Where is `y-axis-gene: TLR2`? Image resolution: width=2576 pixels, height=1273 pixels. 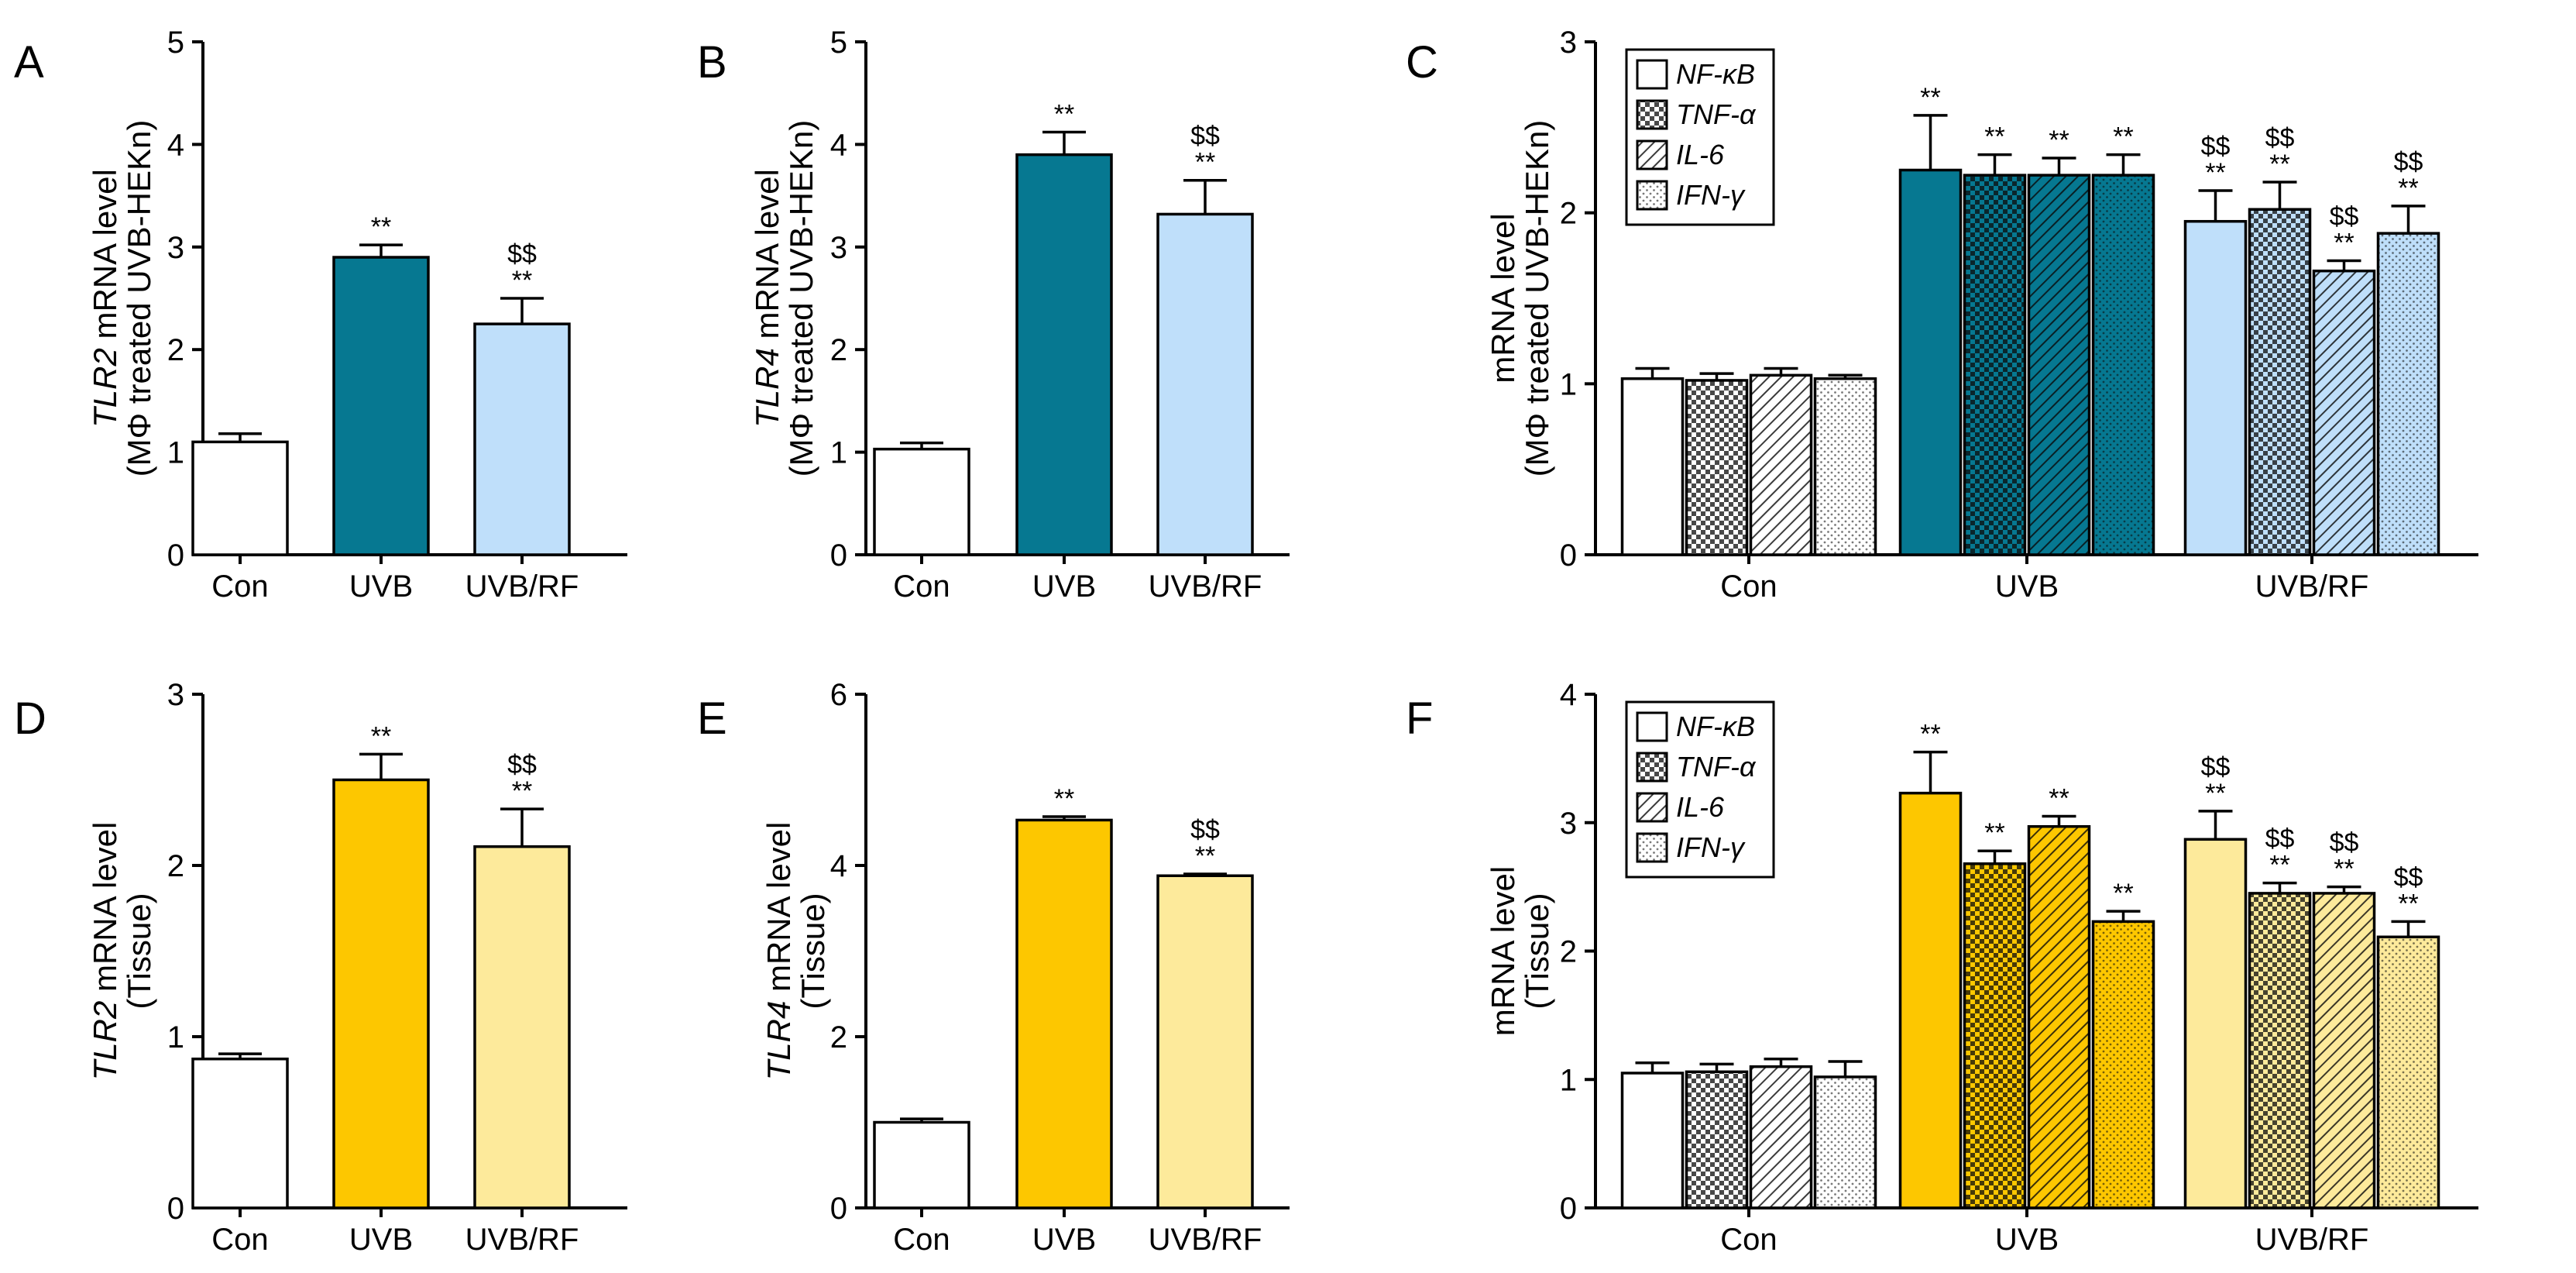 y-axis-gene: TLR2 is located at coordinates (105, 1041).